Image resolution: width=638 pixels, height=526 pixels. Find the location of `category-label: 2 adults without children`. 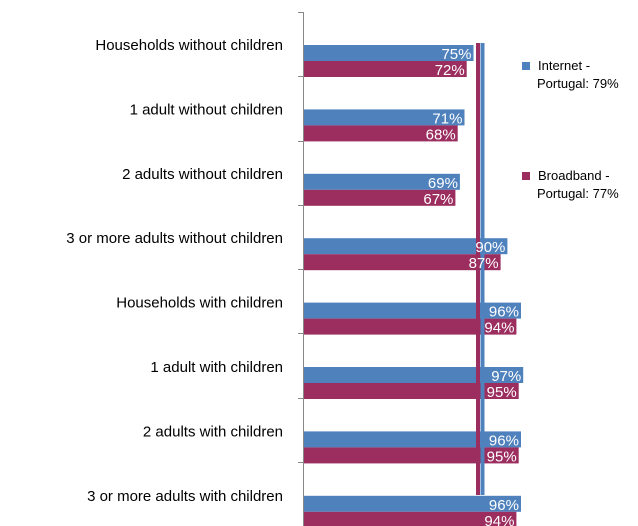

category-label: 2 adults without children is located at coordinates (202, 174).